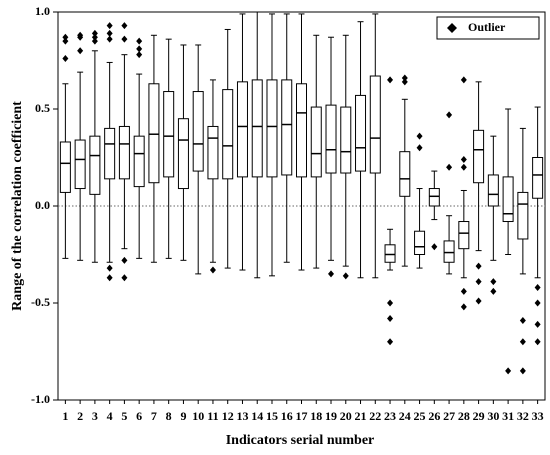 The height and width of the screenshot is (455, 550). Describe the element at coordinates (169, 416) in the screenshot. I see `x-tick-label: 8` at that location.